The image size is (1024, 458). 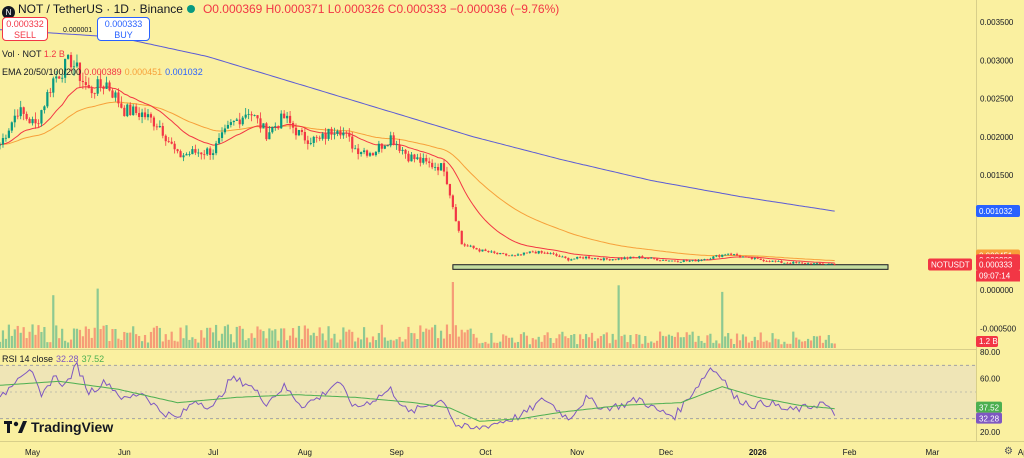 I want to click on rsi-value-text: 37.52, so click(x=989, y=408).